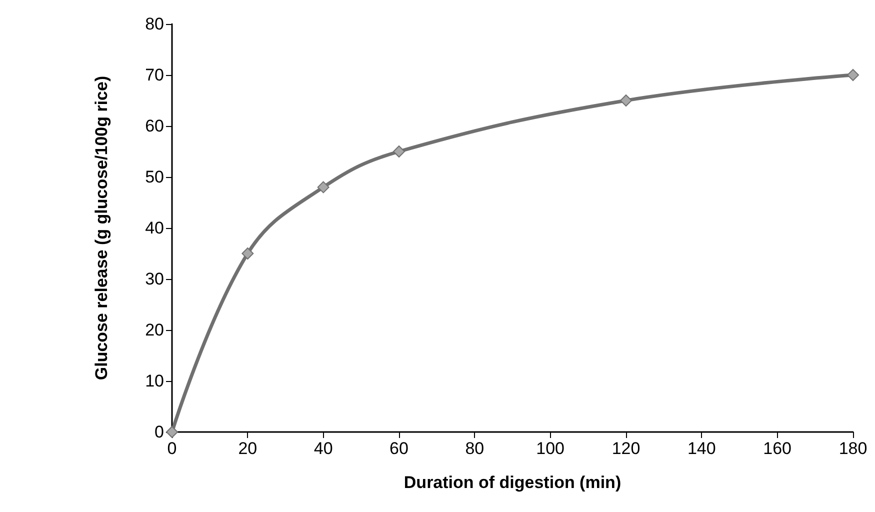 This screenshot has width=875, height=512. What do you see at coordinates (154, 75) in the screenshot?
I see `y-tick-label: 70` at bounding box center [154, 75].